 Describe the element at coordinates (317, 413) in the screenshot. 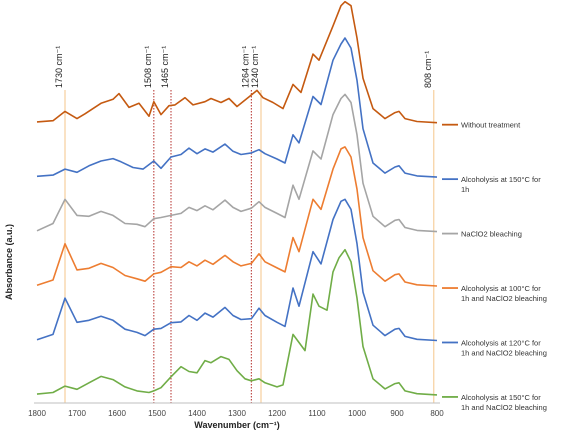

I see `x-tick-label: 1100` at that location.